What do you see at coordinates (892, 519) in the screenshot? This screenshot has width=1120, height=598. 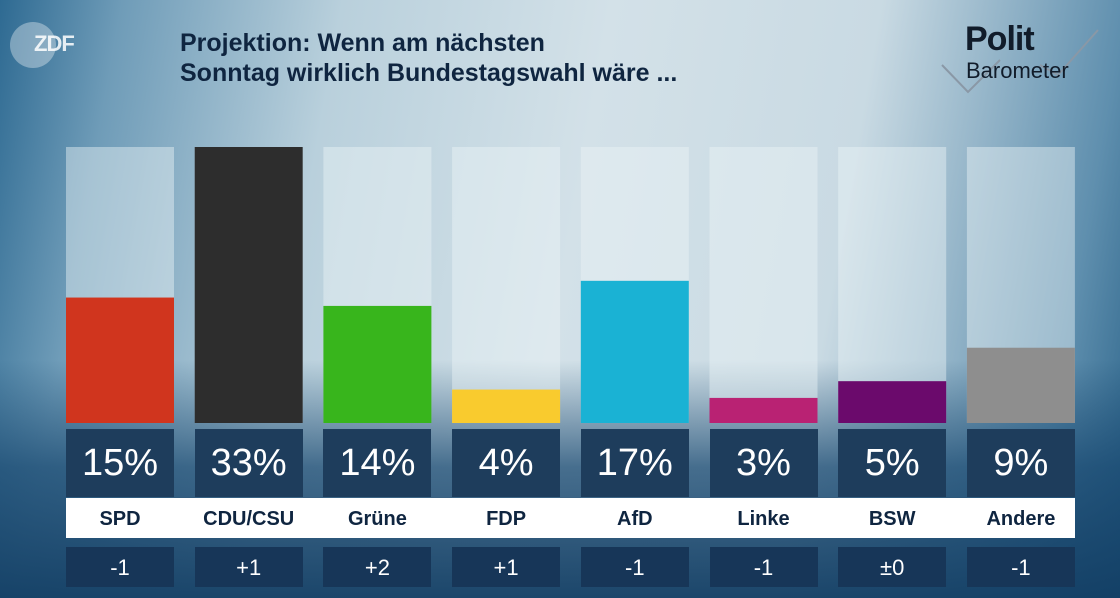 I see `party-label: BSW` at bounding box center [892, 519].